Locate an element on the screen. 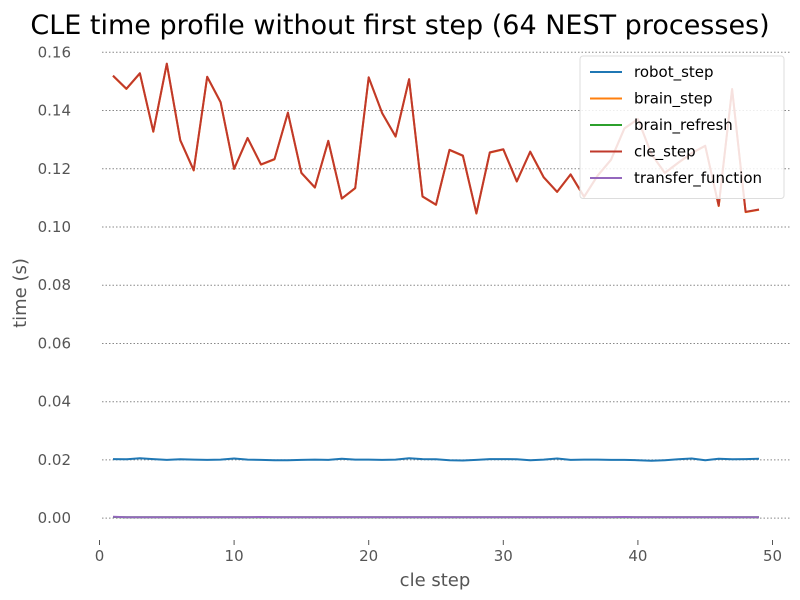 This screenshot has width=800, height=600. y-axis-label: time (s) is located at coordinates (20, 293).